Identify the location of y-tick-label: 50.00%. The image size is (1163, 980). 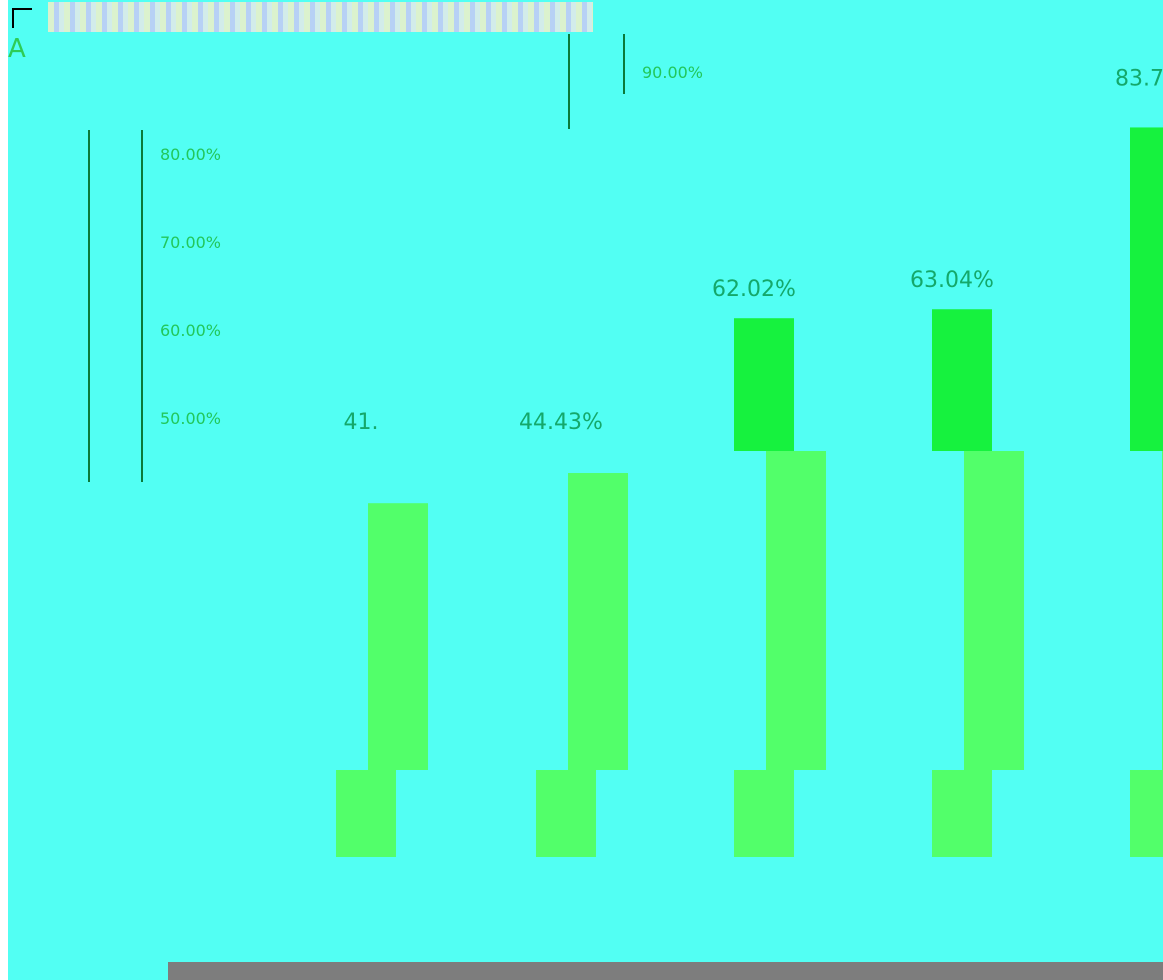
(190, 418).